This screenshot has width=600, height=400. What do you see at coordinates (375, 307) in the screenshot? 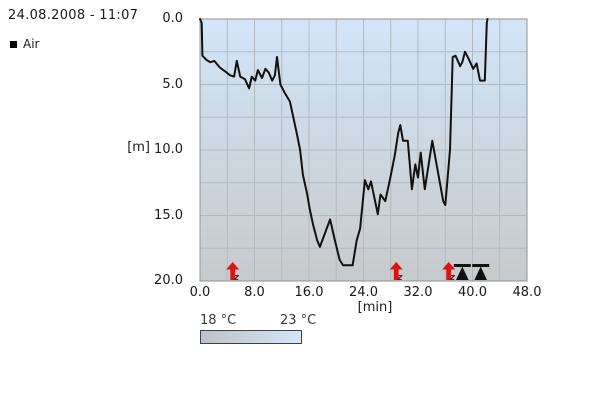
I see `x-axis-unit-label: [min]` at bounding box center [375, 307].